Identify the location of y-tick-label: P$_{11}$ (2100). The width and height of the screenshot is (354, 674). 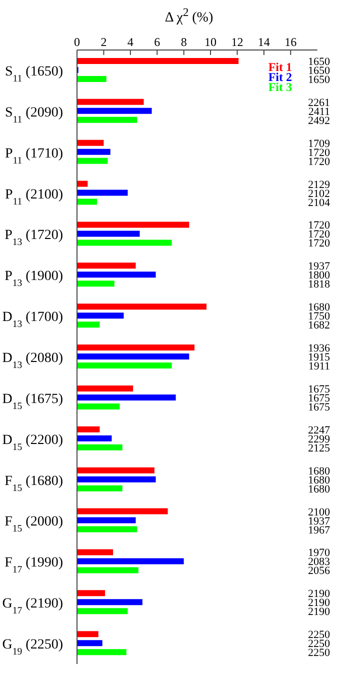
(34, 197).